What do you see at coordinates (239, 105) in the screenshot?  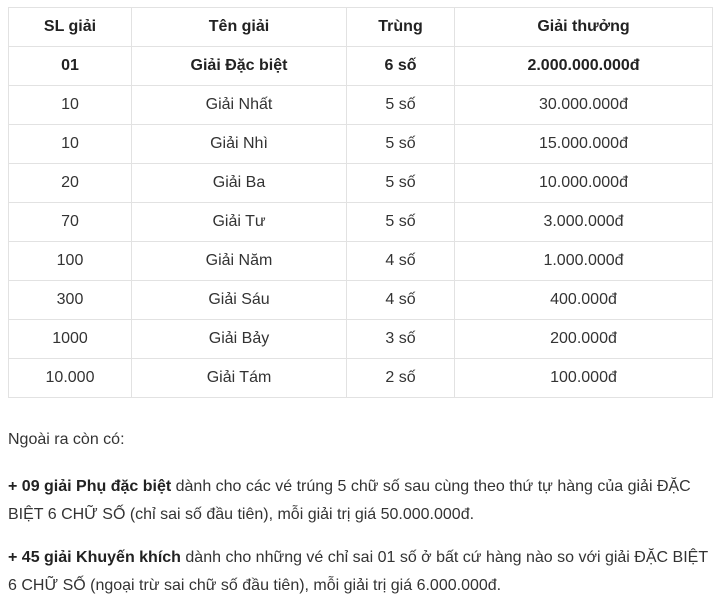 I see `cell-prize-name: Giải Nhất` at bounding box center [239, 105].